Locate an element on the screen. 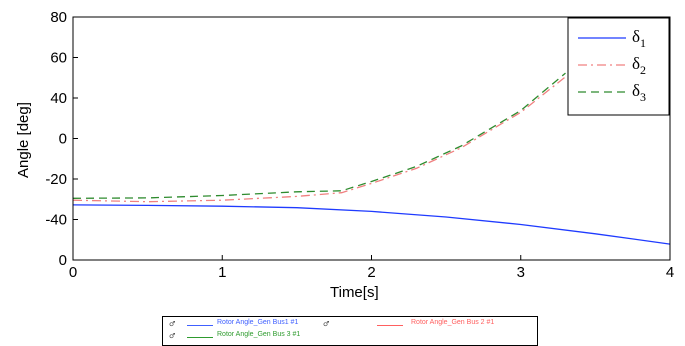 The image size is (685, 346). bottom-legend-item-3: Rotor Angle_Gen Bus 3 #1 is located at coordinates (259, 334).